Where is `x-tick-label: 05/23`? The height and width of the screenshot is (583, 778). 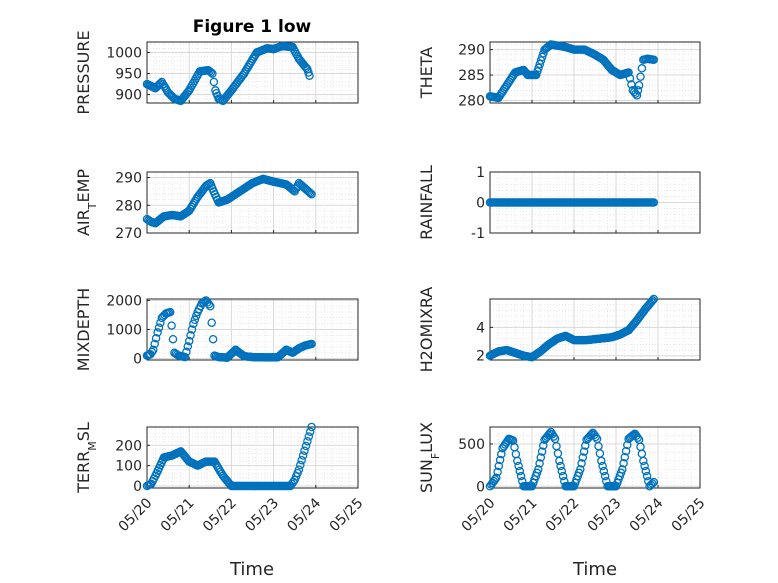
x-tick-label: 05/23 is located at coordinates (262, 515).